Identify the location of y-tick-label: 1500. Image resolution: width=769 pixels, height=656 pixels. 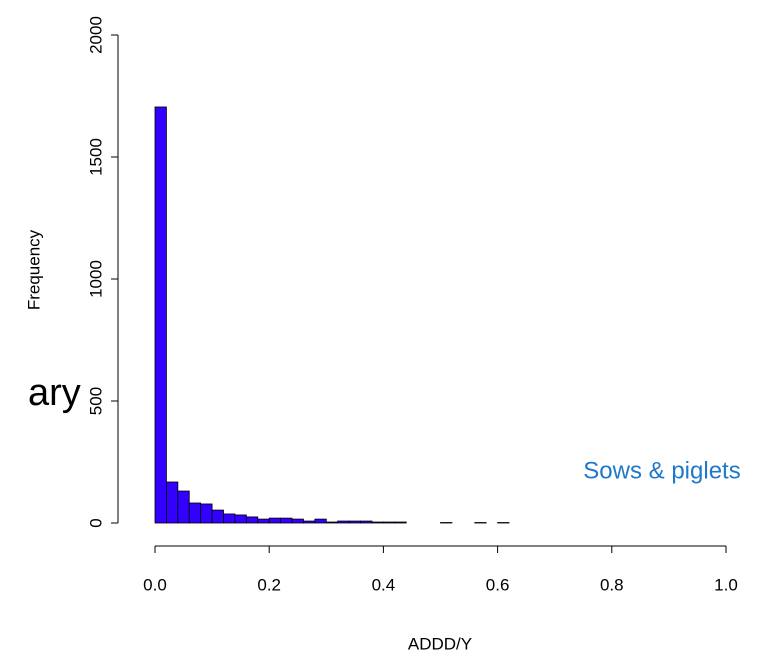
(95, 157).